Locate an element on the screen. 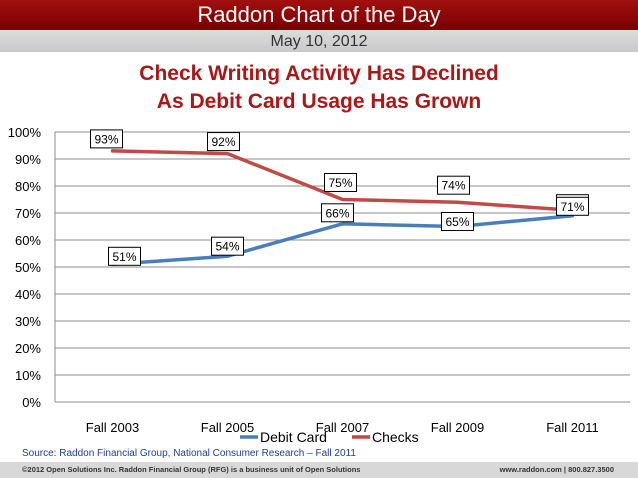  y-tick-label: 100% is located at coordinates (25, 132).